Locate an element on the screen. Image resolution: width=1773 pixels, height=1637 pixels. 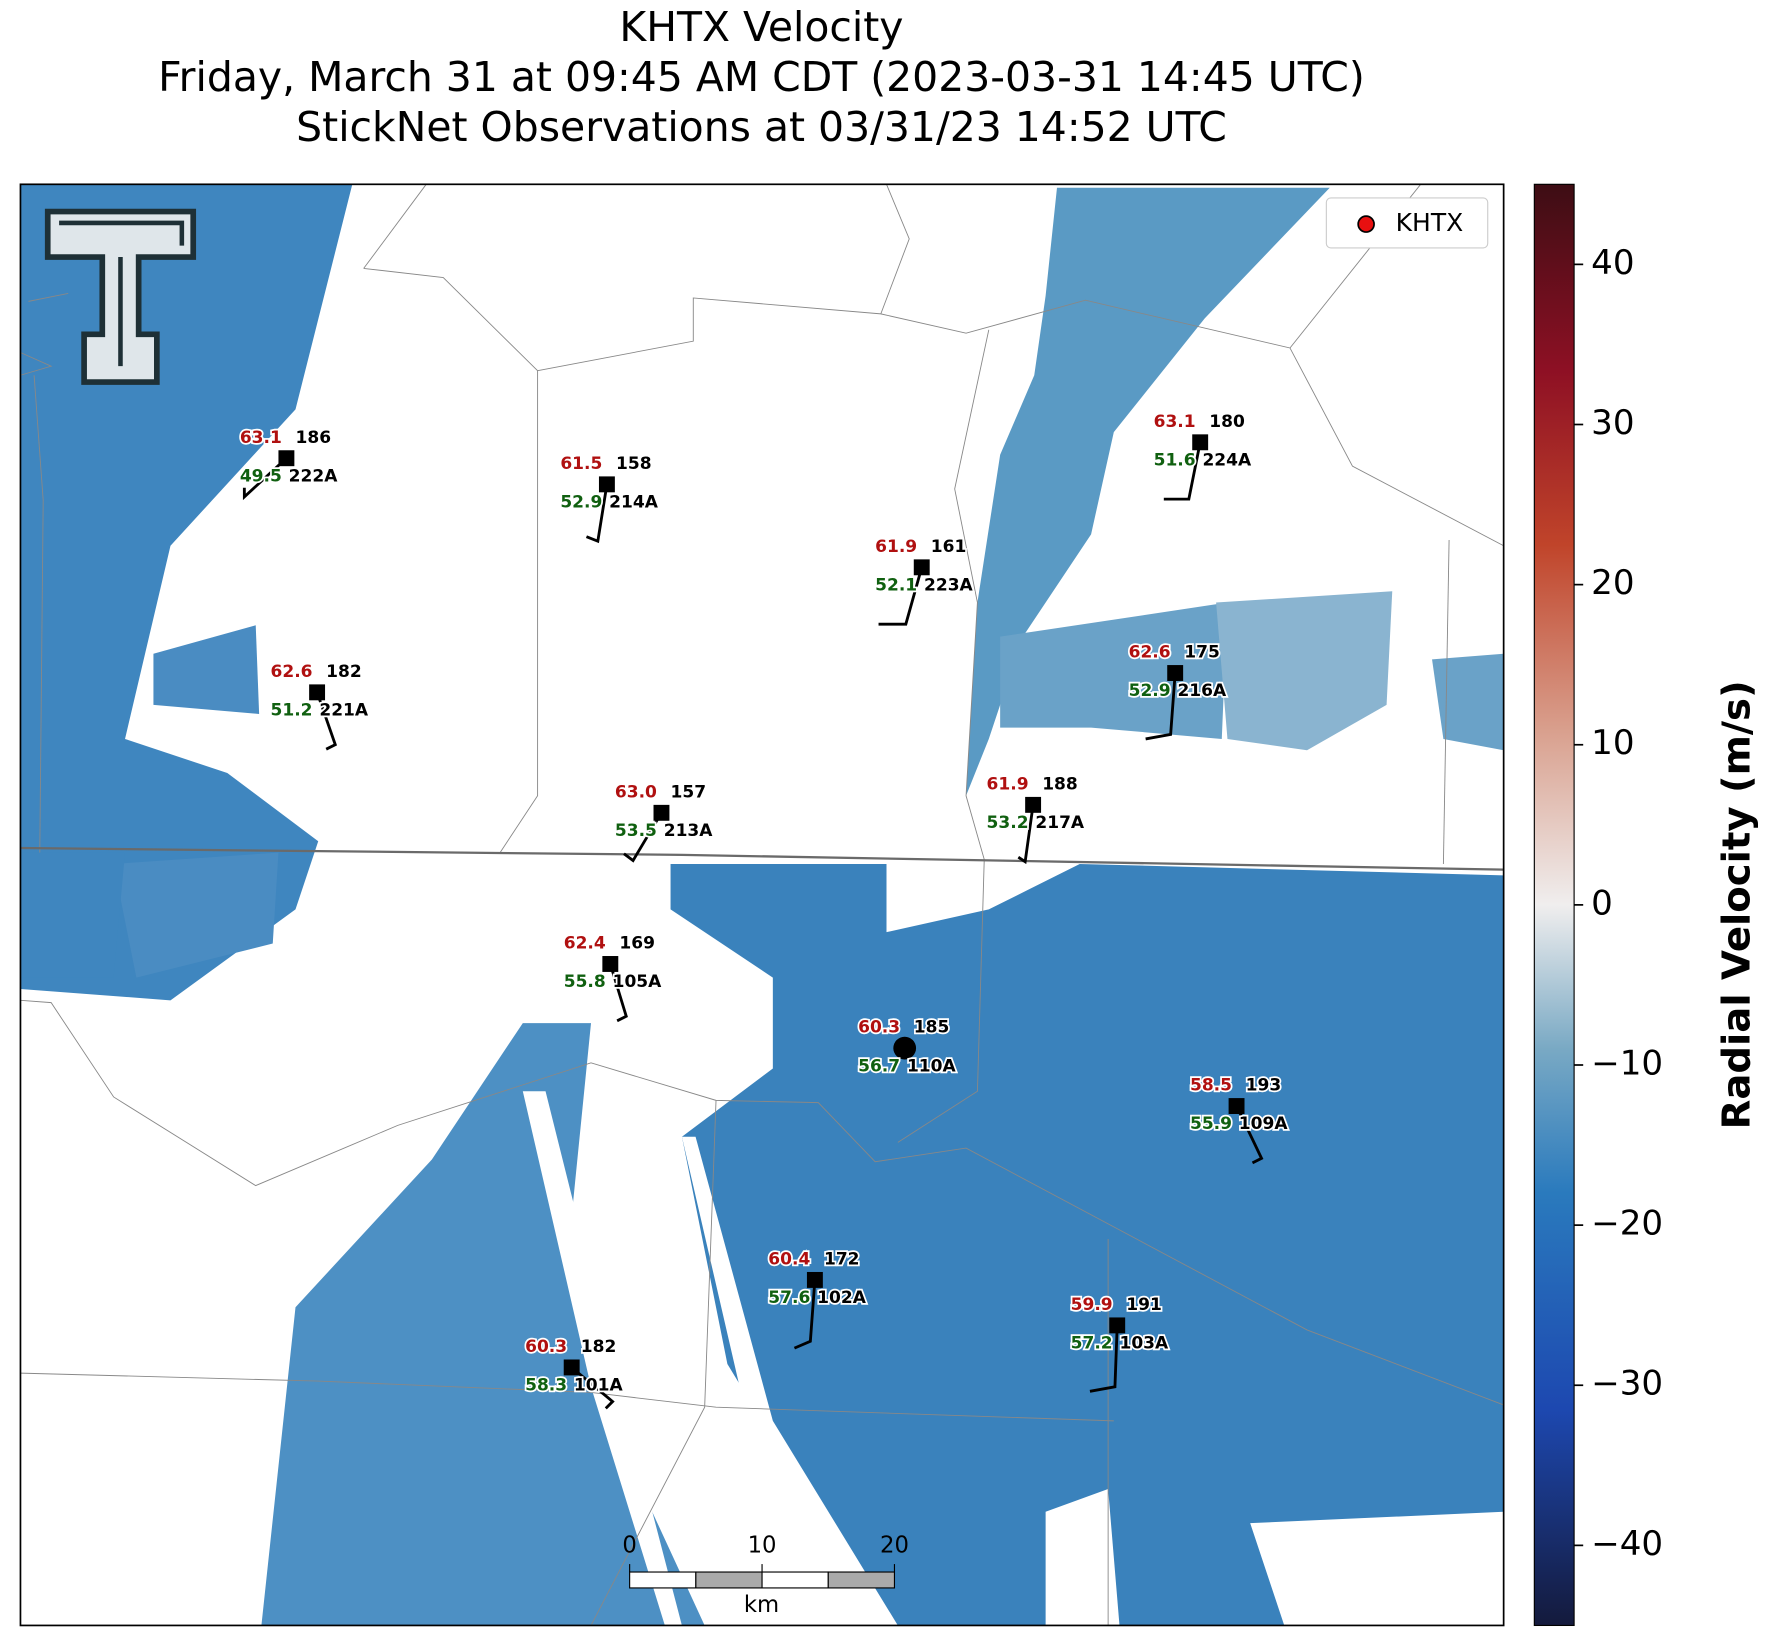
dewpoint: 55.8 is located at coordinates (585, 982).